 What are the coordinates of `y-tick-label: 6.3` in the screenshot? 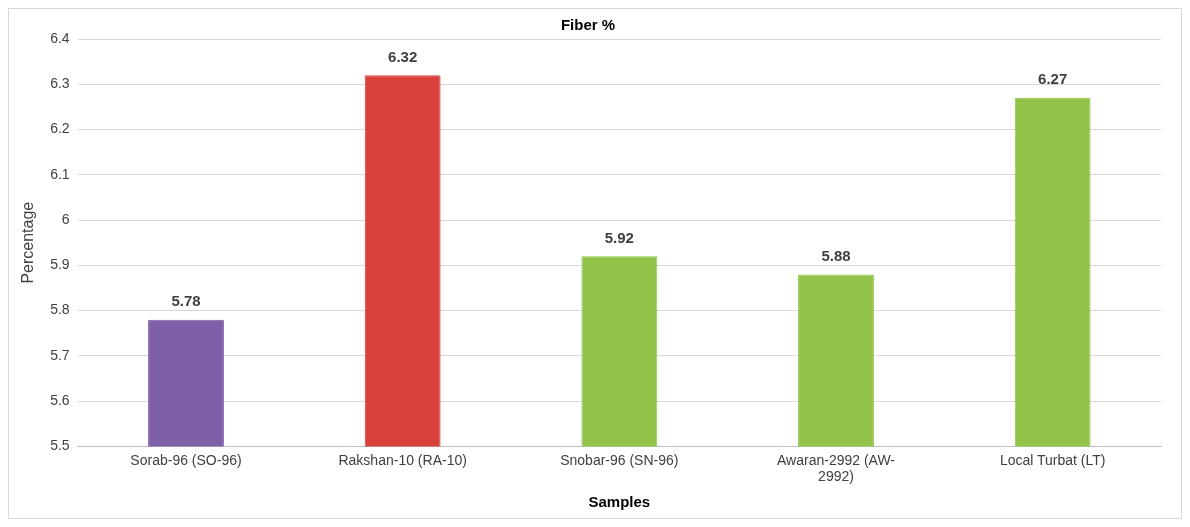 It's located at (60, 83).